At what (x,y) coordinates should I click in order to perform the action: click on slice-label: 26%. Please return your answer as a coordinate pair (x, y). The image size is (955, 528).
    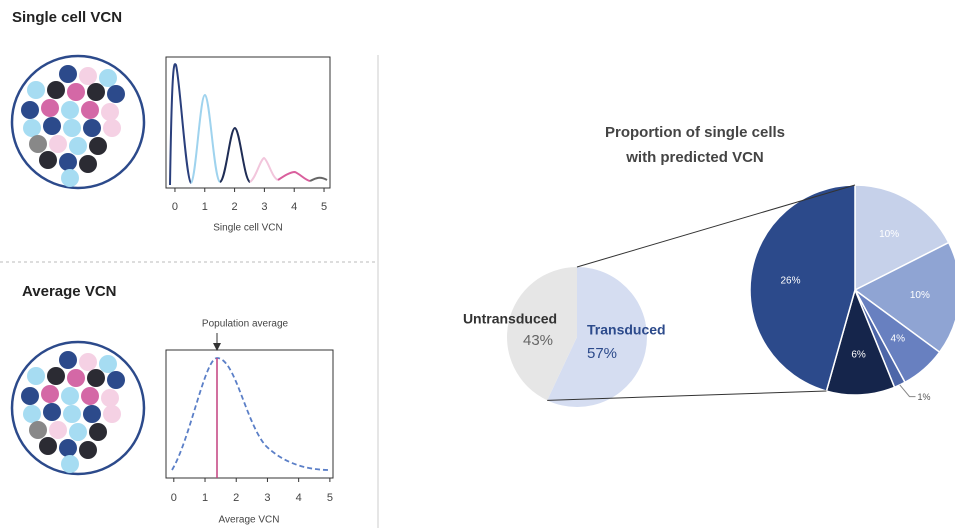
    Looking at the image, I should click on (791, 281).